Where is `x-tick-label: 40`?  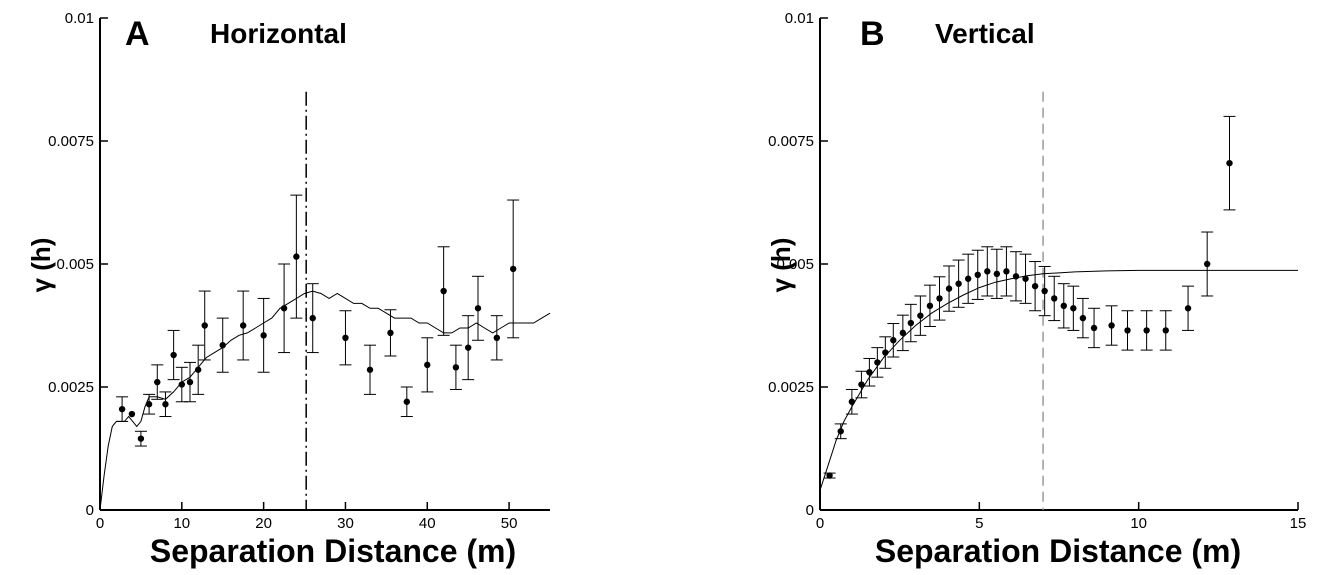 x-tick-label: 40 is located at coordinates (427, 523).